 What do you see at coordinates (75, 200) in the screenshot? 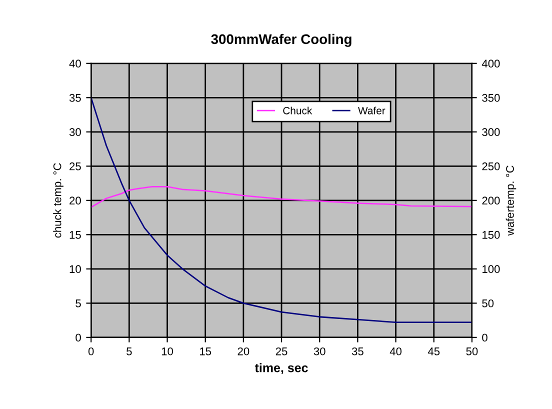
I see `y-tick-label: 20` at bounding box center [75, 200].